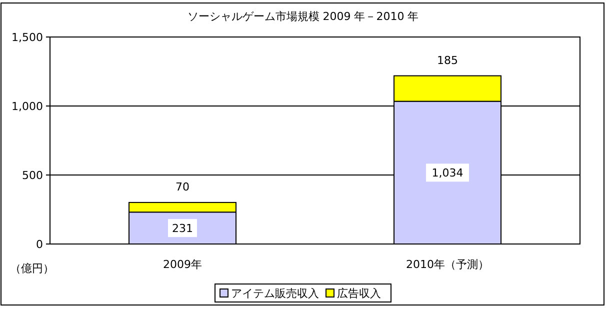 The width and height of the screenshot is (606, 333). What do you see at coordinates (32, 268) in the screenshot?
I see `y-axis-title: （億円）` at bounding box center [32, 268].